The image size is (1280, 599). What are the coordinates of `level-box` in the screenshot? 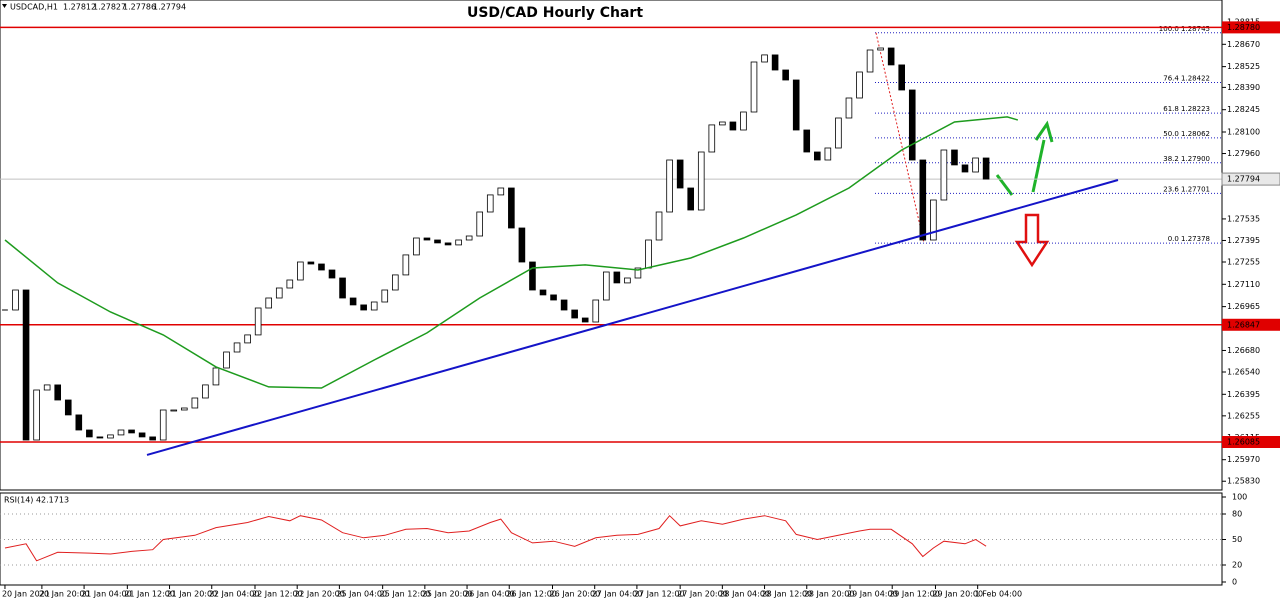 It's located at (1251, 324).